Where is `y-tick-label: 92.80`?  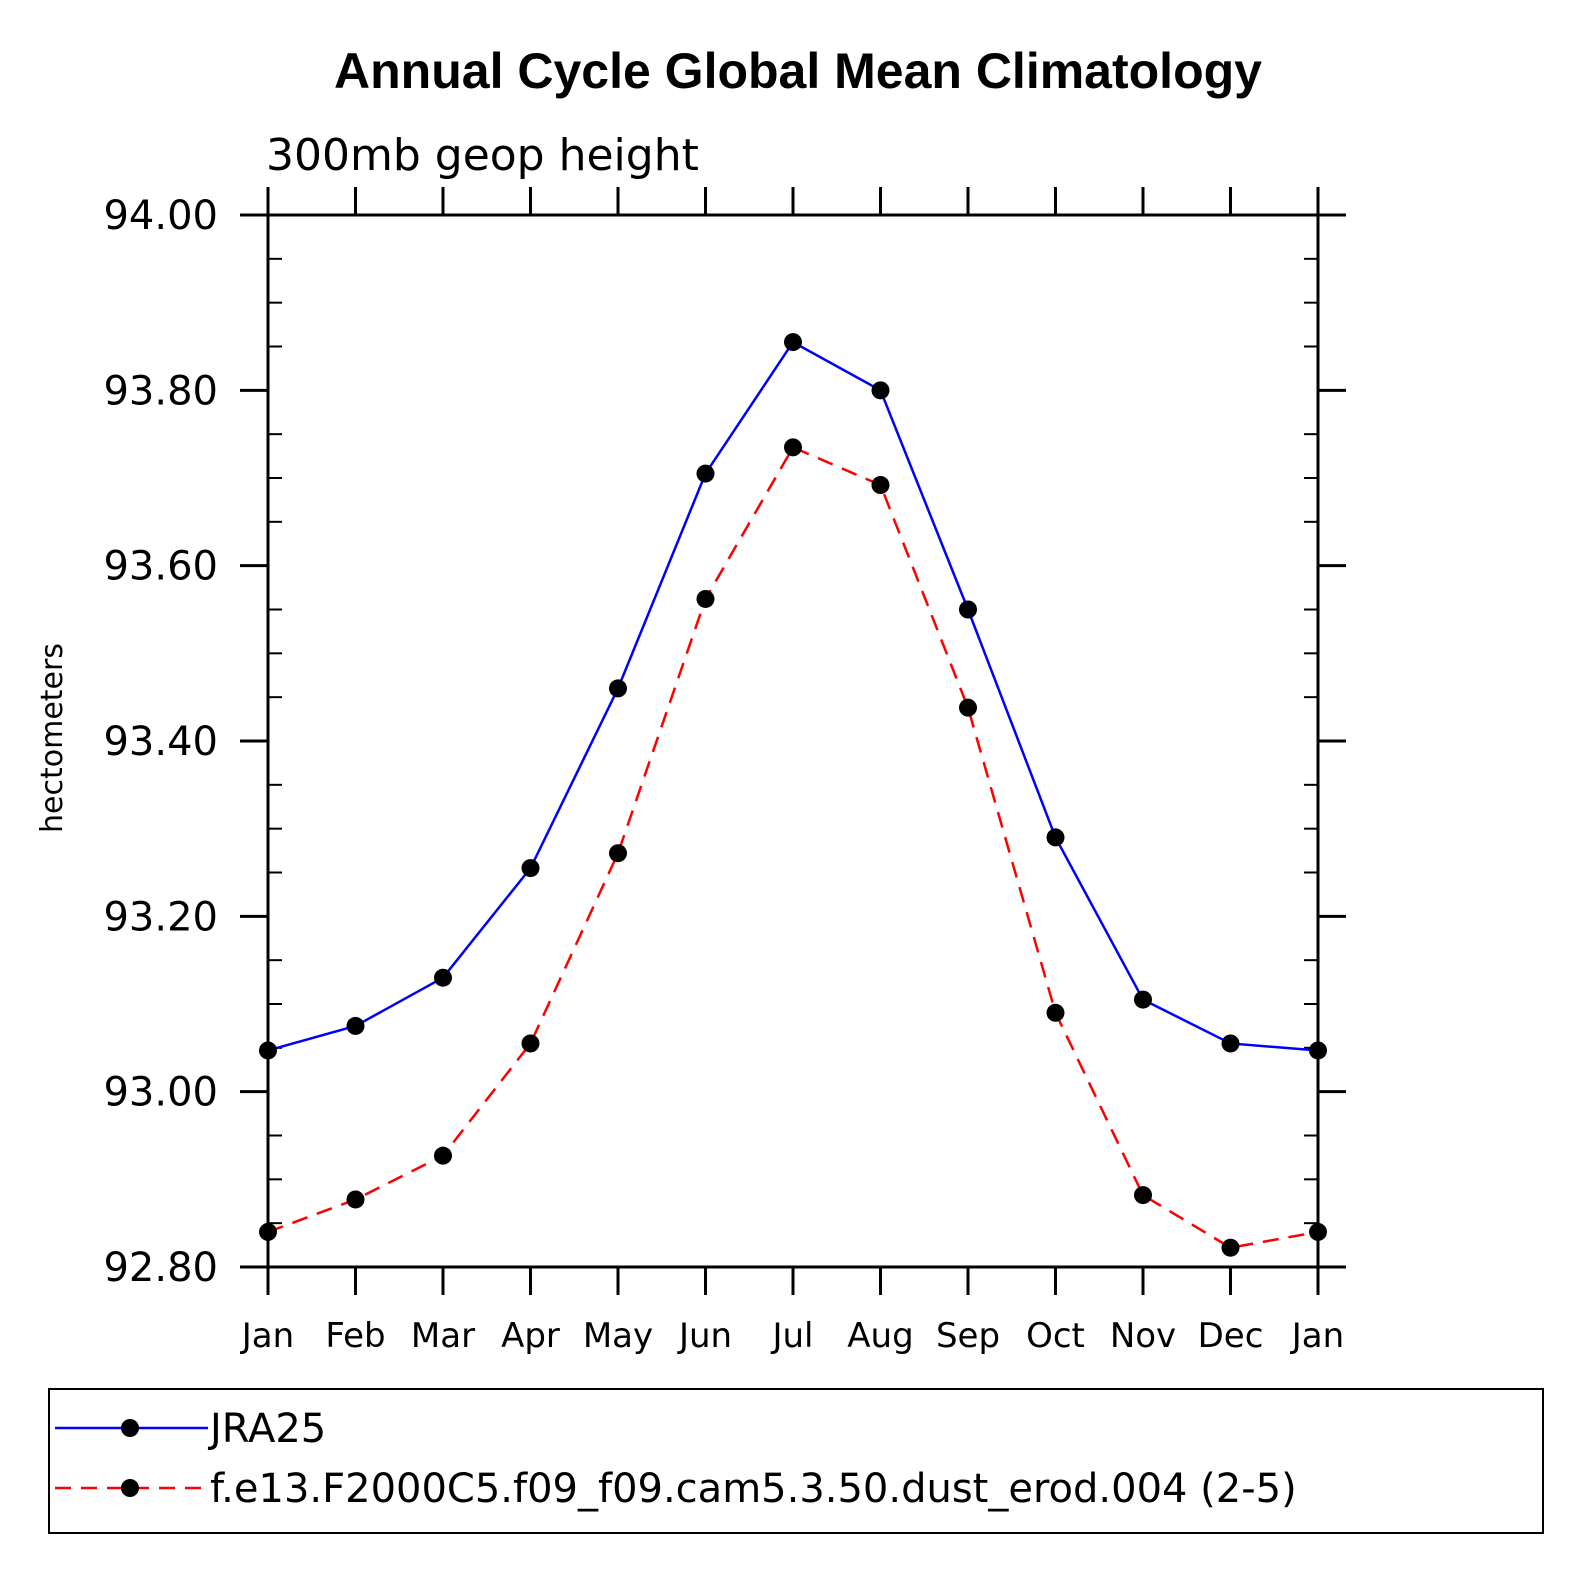
y-tick-label: 92.80 is located at coordinates (160, 1268).